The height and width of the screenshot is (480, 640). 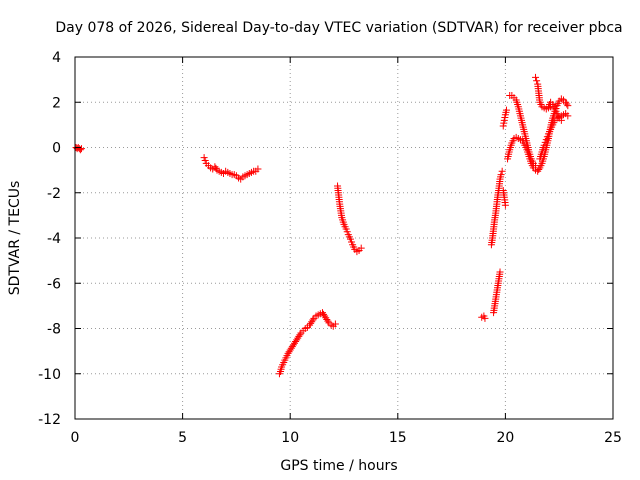 I want to click on y-tick-label: -4, so click(x=54, y=239).